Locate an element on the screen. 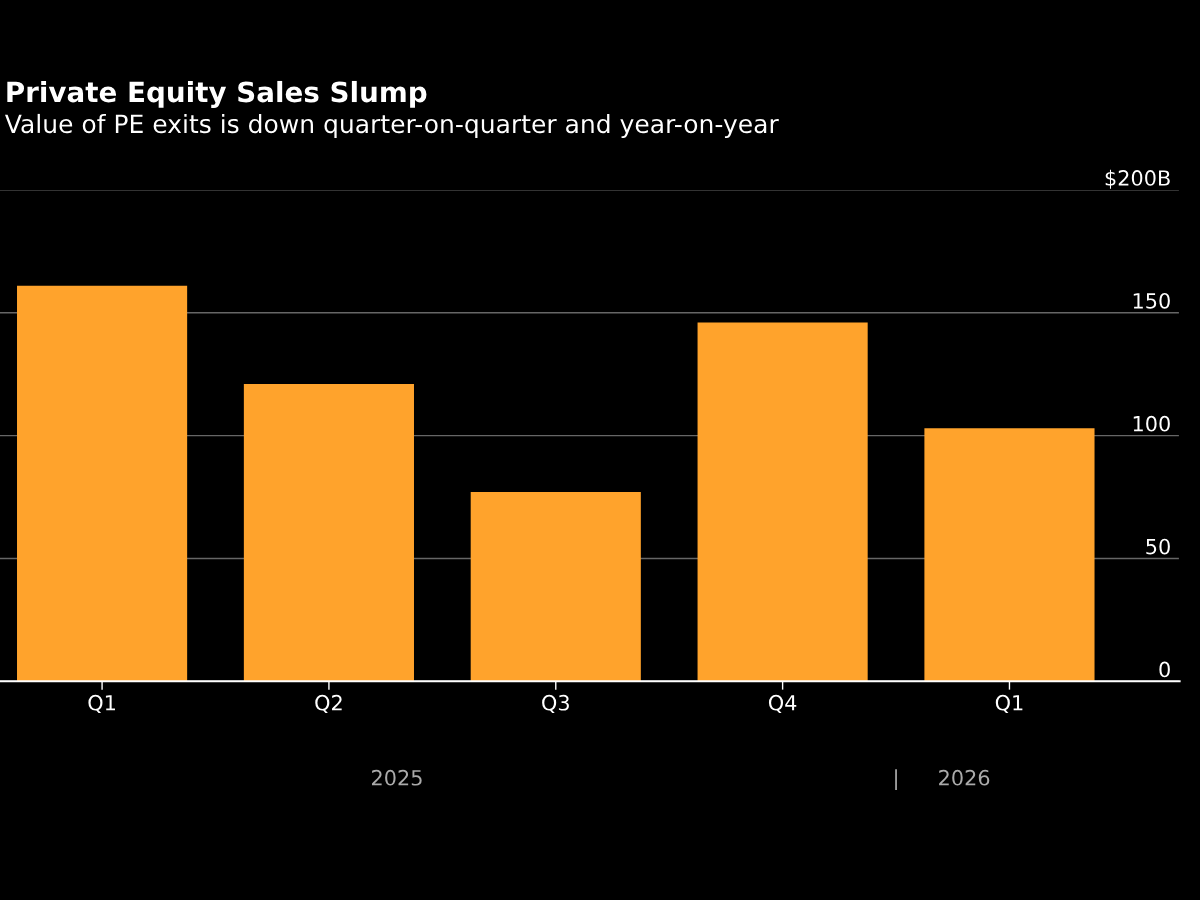  chart-title: Private Equity Sales Slump is located at coordinates (217, 94).